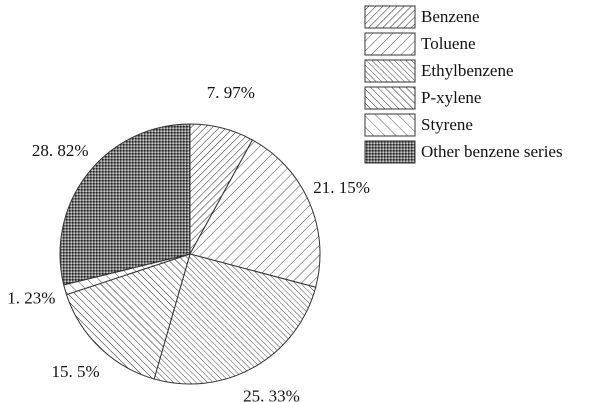 Image resolution: width=599 pixels, height=402 pixels. I want to click on data-label: 21. 15%, so click(341, 187).